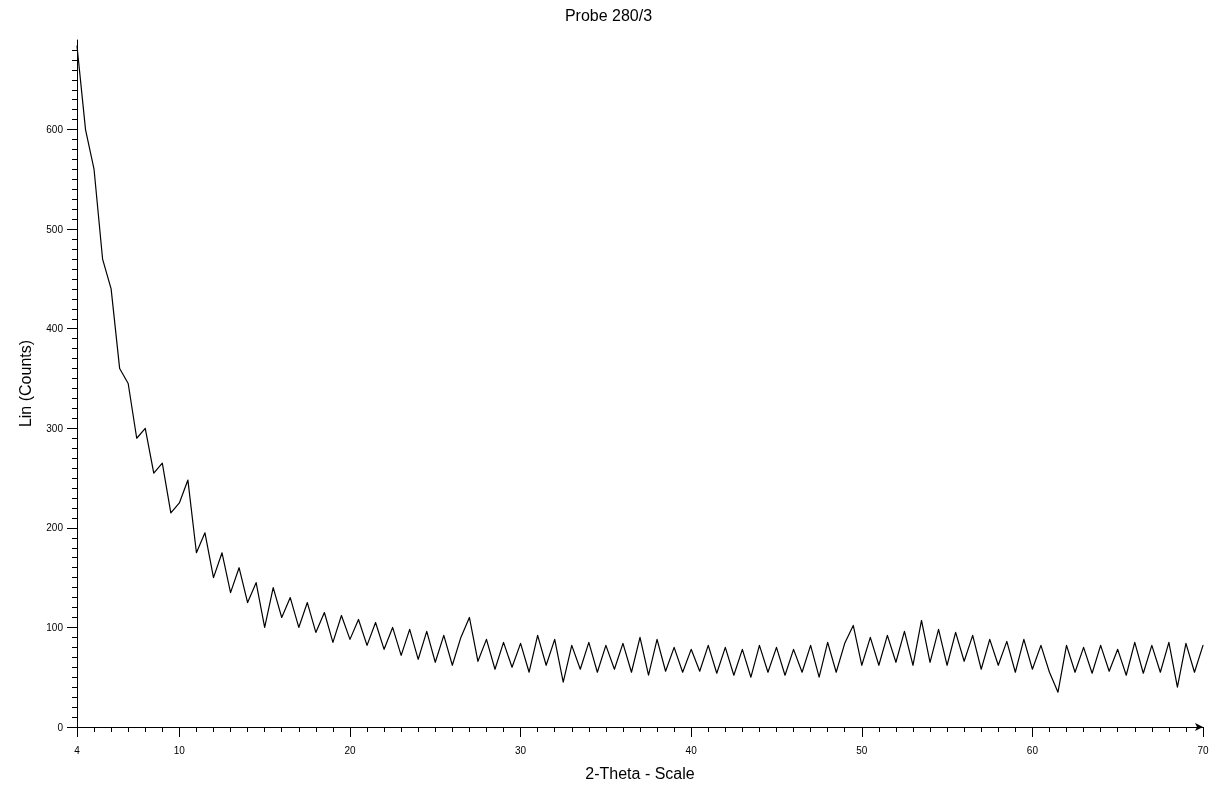 The image size is (1217, 794). What do you see at coordinates (640, 773) in the screenshot?
I see `x-axis-title: 2-Theta - Scale` at bounding box center [640, 773].